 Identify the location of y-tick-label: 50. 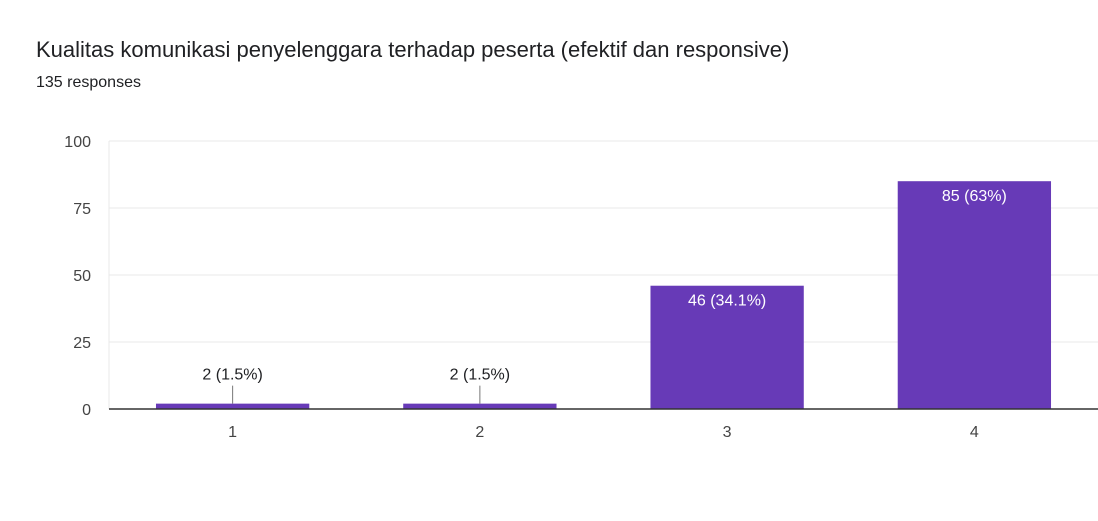
(82, 276).